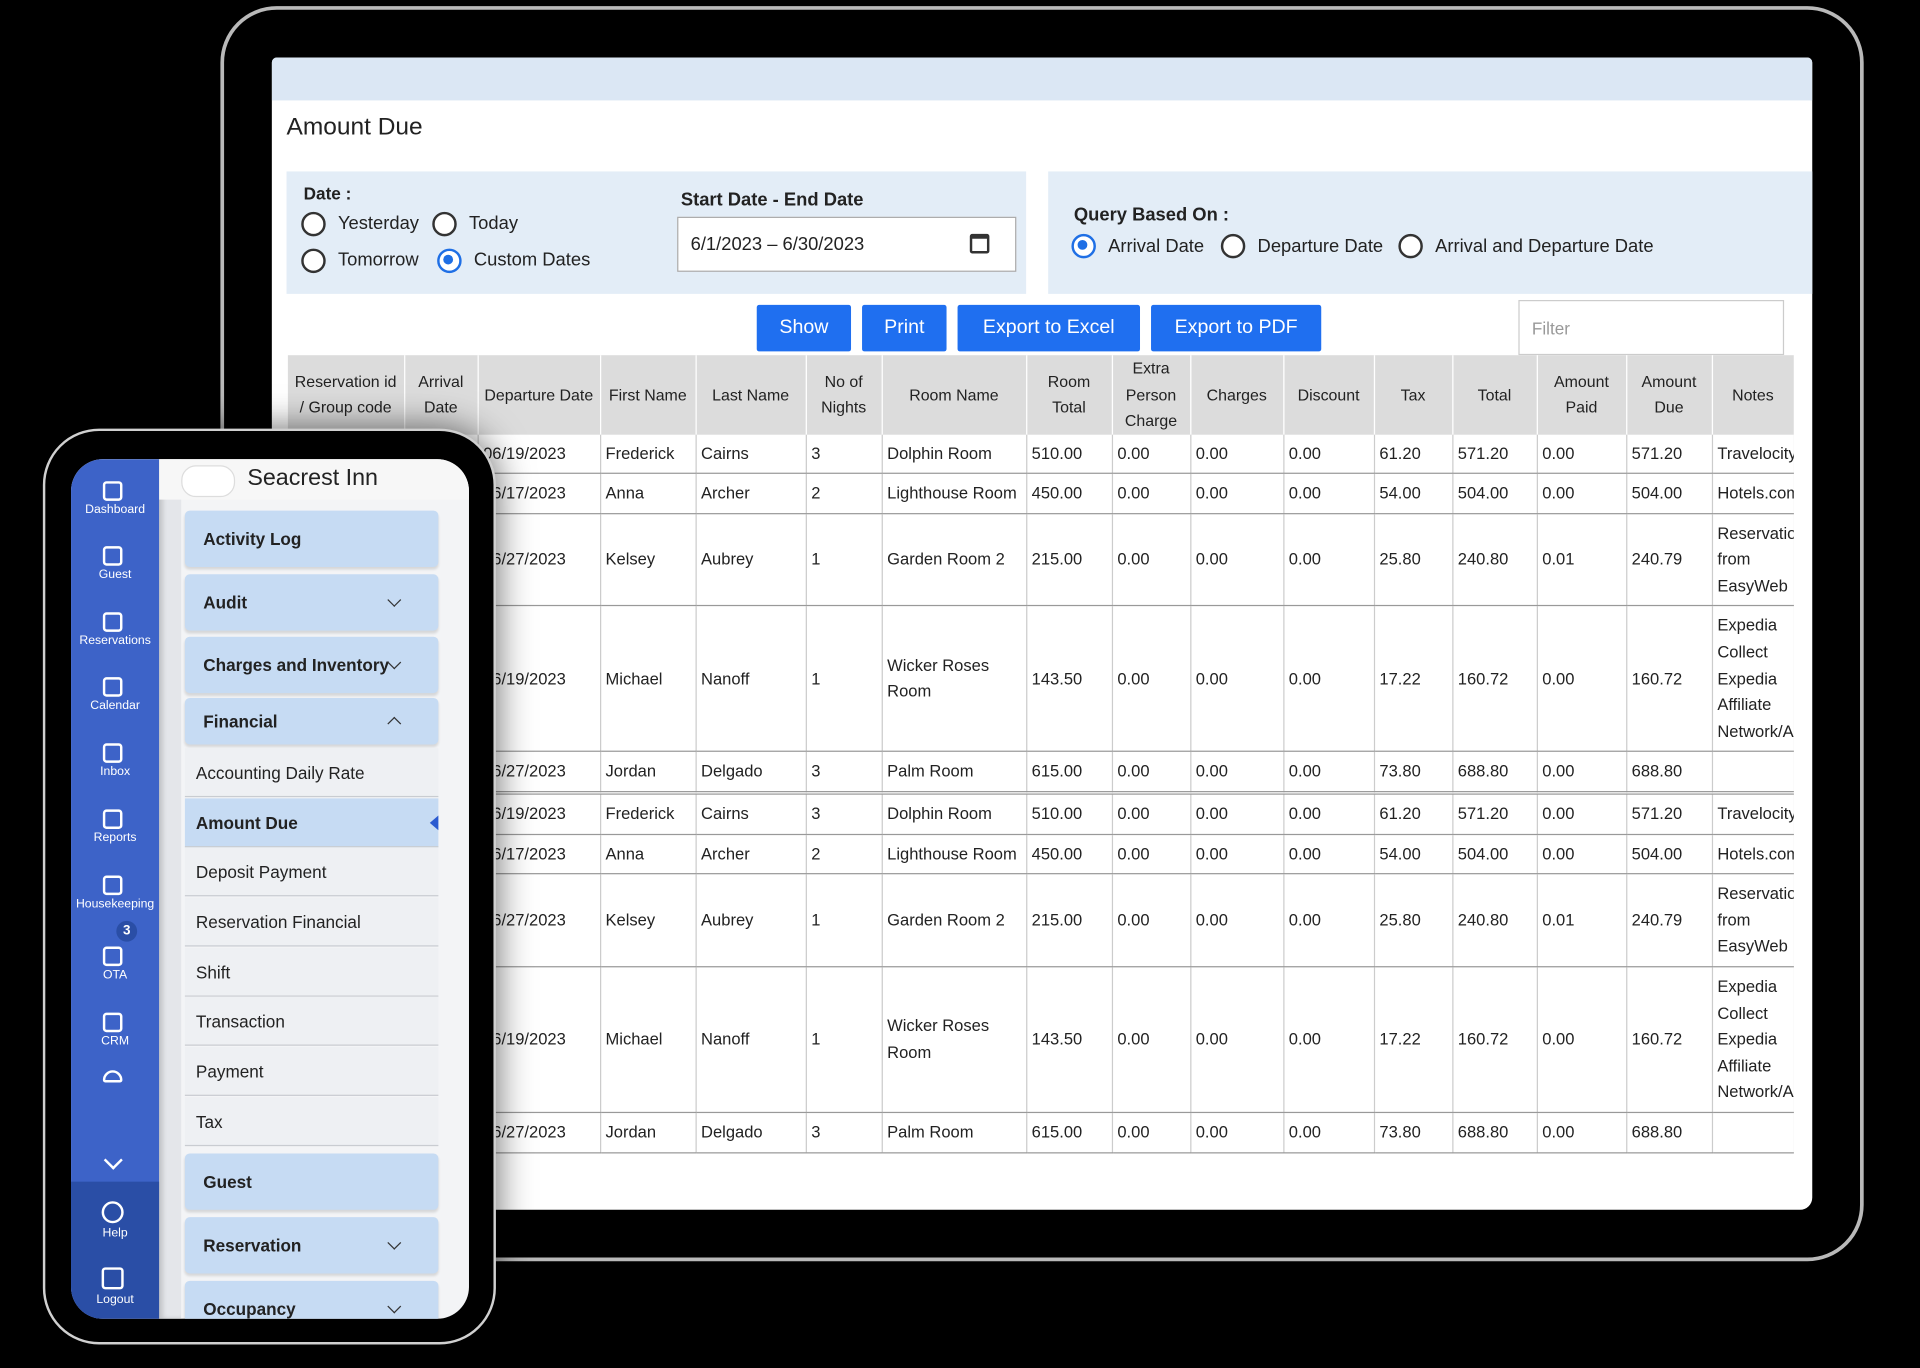 Image resolution: width=1920 pixels, height=1368 pixels. What do you see at coordinates (441, 395) in the screenshot?
I see `column-header: Arrival Date` at bounding box center [441, 395].